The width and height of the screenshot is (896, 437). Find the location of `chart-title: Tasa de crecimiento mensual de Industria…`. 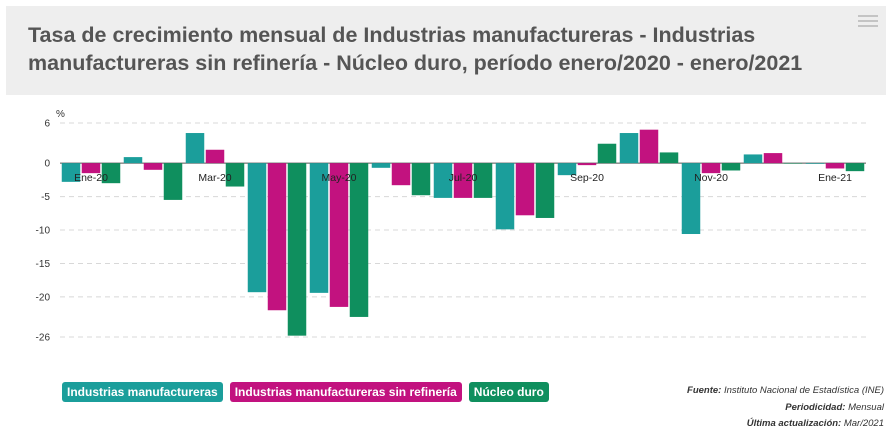

chart-title: Tasa de crecimiento mensual de Industria… is located at coordinates (415, 49).